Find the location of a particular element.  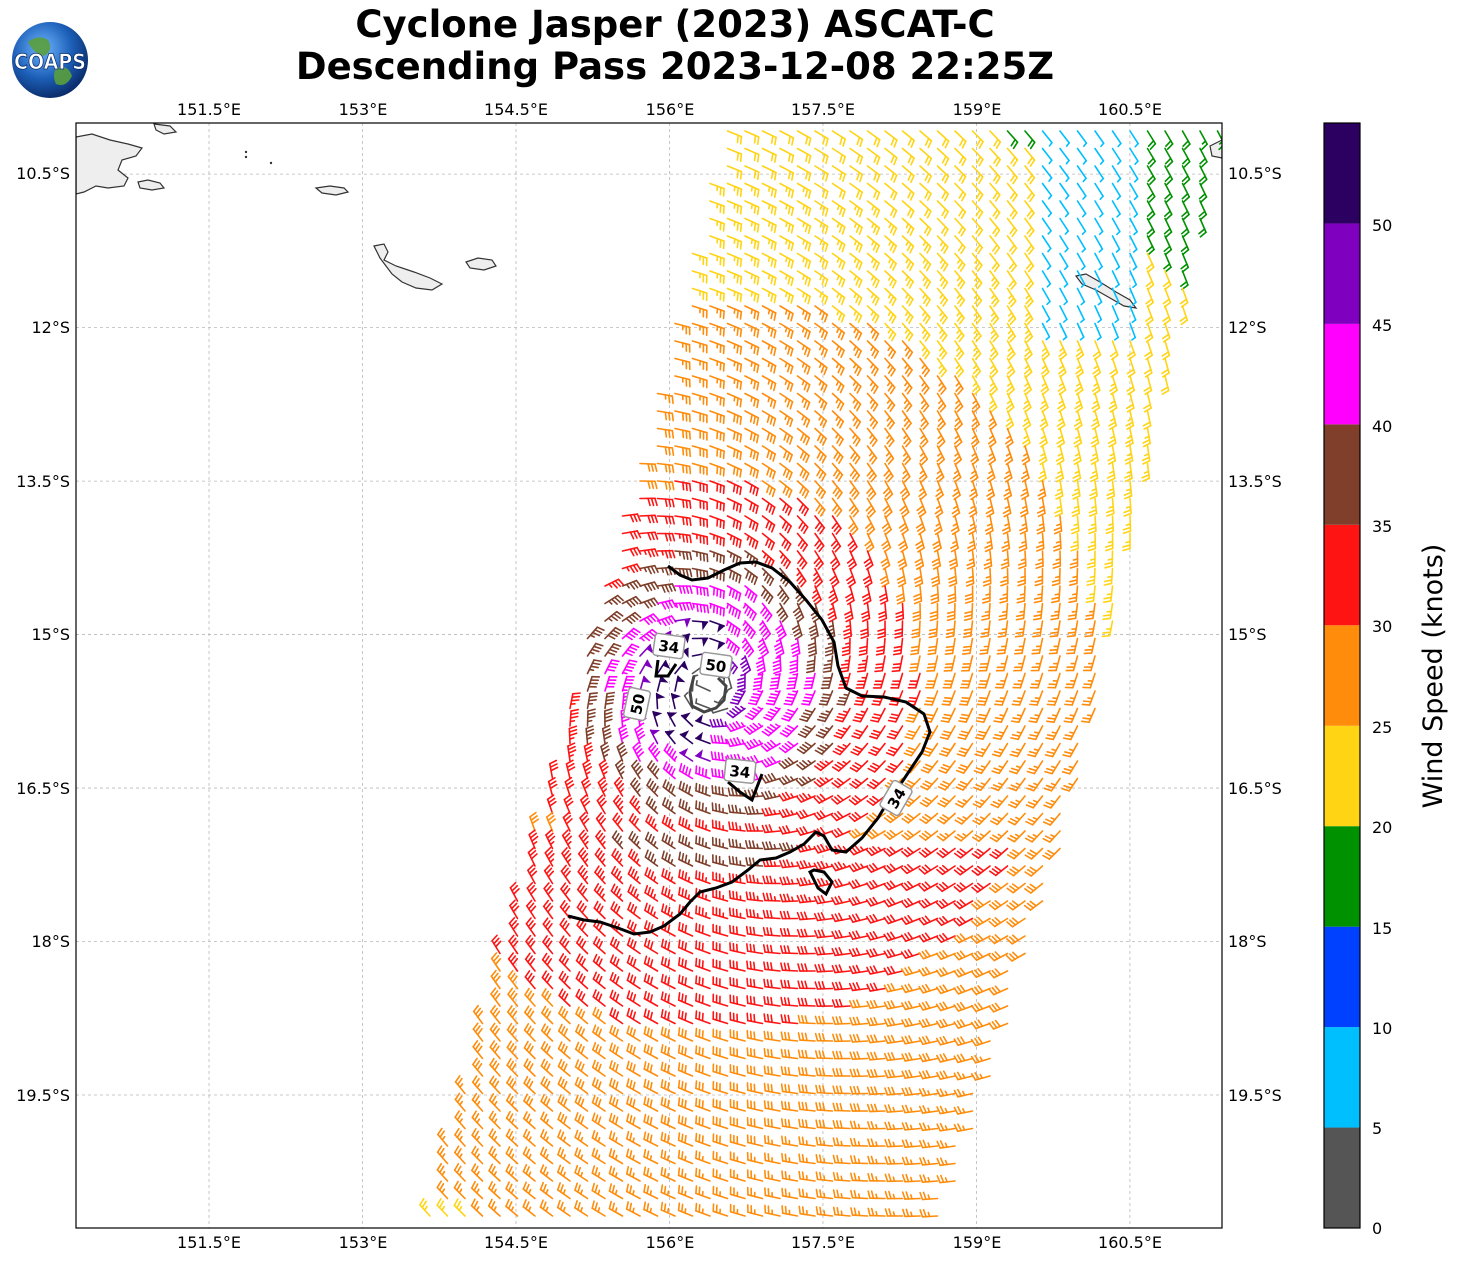

lat-label-left: 18°S is located at coordinates (50, 941).